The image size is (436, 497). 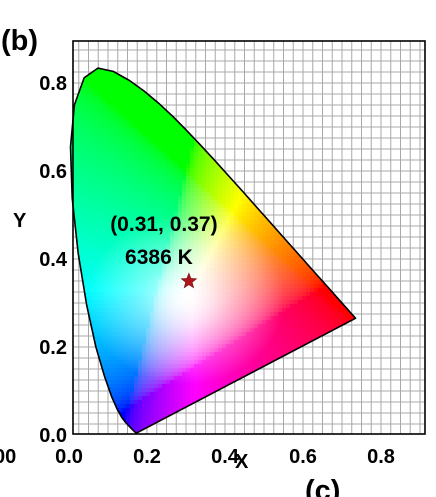 I want to click on x-axis-label: X, so click(x=242, y=462).